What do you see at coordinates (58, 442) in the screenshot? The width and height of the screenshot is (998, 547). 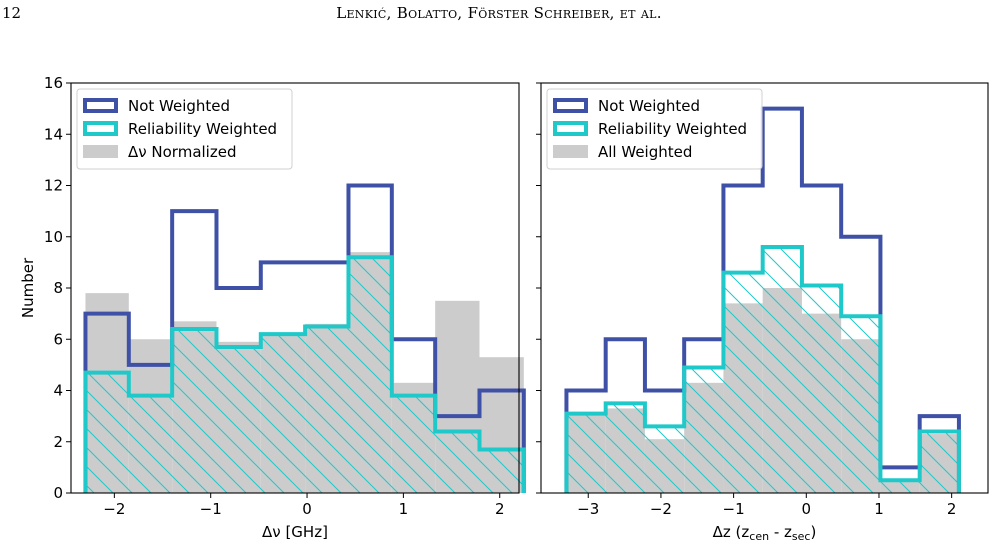 I see `left-y-tick-label: 2` at bounding box center [58, 442].